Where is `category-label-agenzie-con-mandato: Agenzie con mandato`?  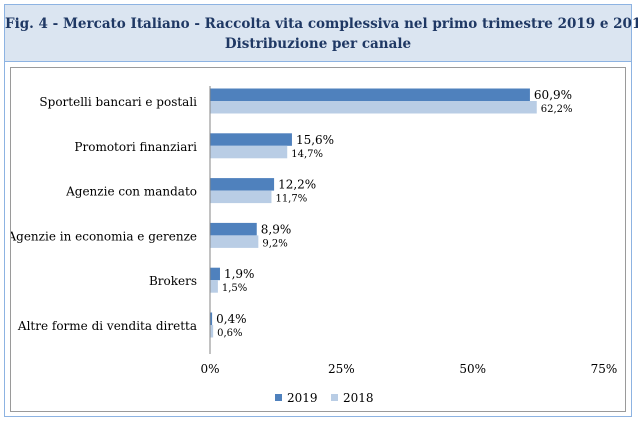 category-label-agenzie-con-mandato: Agenzie con mandato is located at coordinates (131, 192).